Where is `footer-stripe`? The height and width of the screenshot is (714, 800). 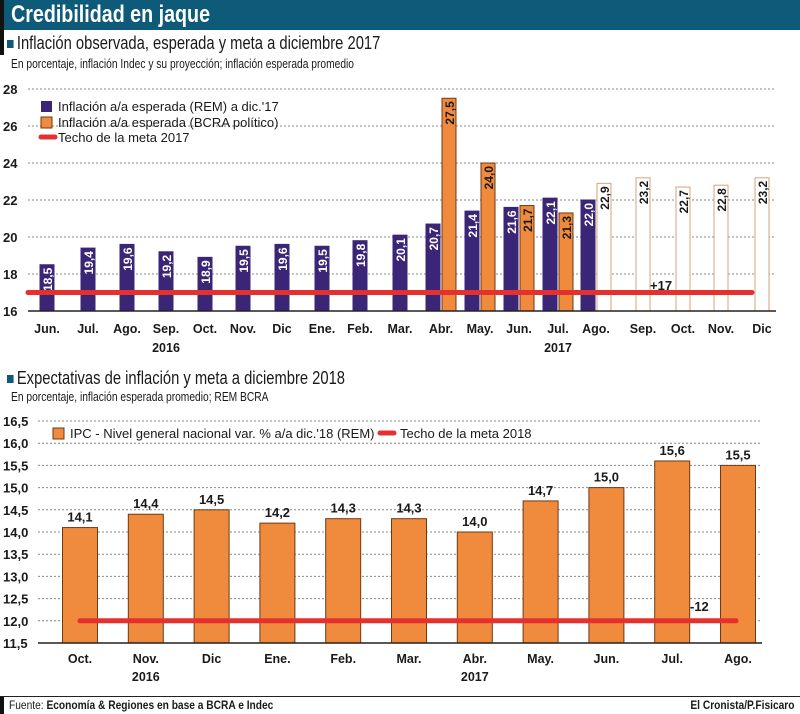
footer-stripe is located at coordinates (2, 705).